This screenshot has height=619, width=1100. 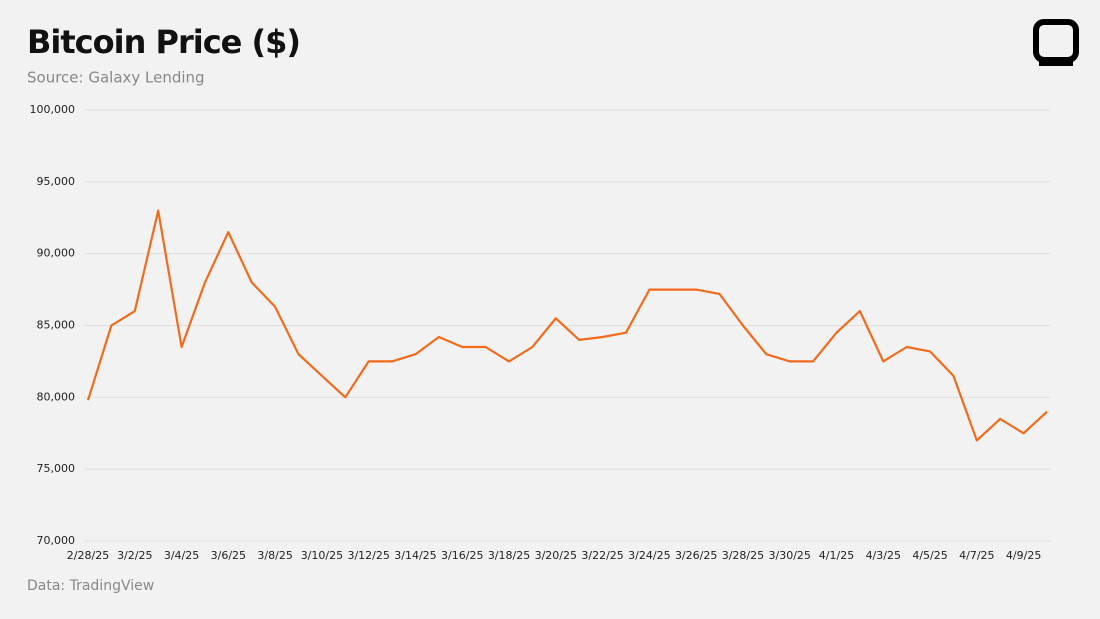 What do you see at coordinates (56, 181) in the screenshot?
I see `y-tick-label: 95,000` at bounding box center [56, 181].